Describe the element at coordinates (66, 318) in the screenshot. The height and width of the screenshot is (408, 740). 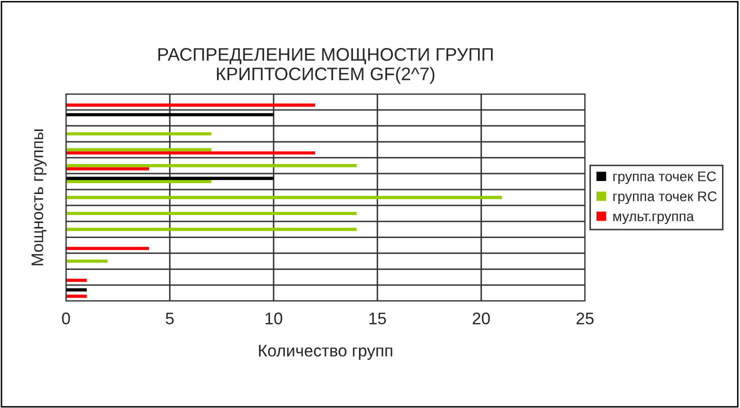
I see `x-tick-label: 0` at that location.